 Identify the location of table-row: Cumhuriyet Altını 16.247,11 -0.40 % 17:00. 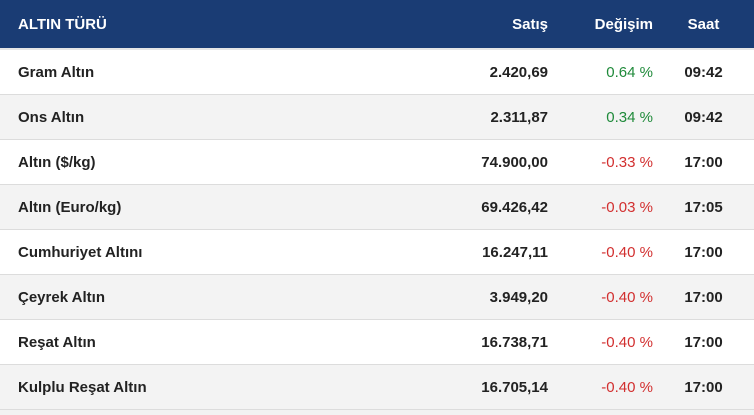
(377, 252).